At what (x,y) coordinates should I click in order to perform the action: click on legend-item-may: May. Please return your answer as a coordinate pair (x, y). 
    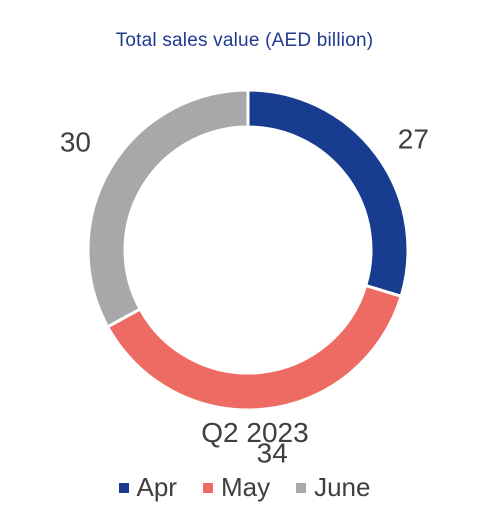
    Looking at the image, I should click on (236, 487).